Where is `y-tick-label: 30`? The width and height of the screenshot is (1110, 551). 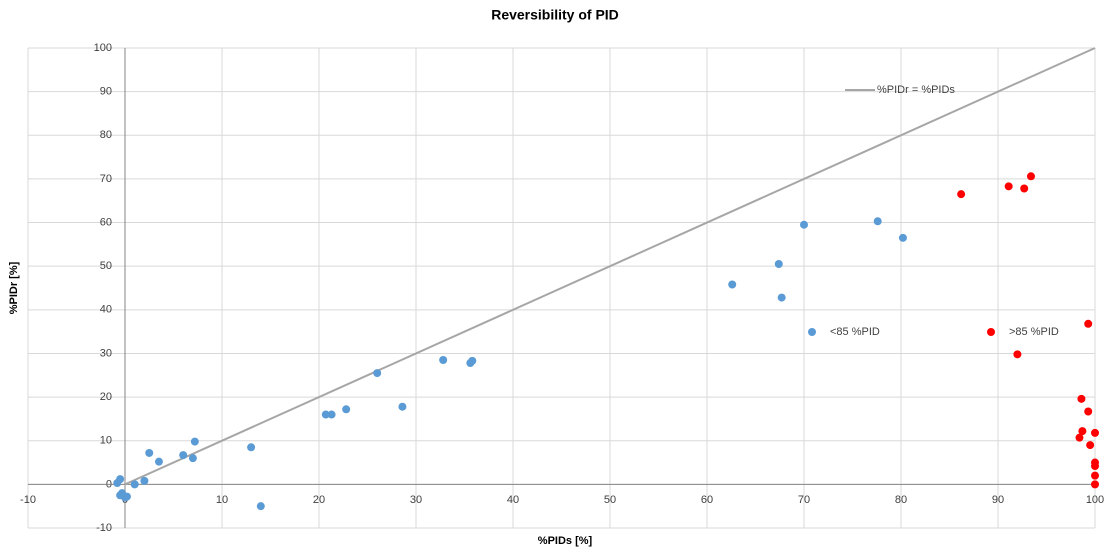
y-tick-label: 30 is located at coordinates (106, 353).